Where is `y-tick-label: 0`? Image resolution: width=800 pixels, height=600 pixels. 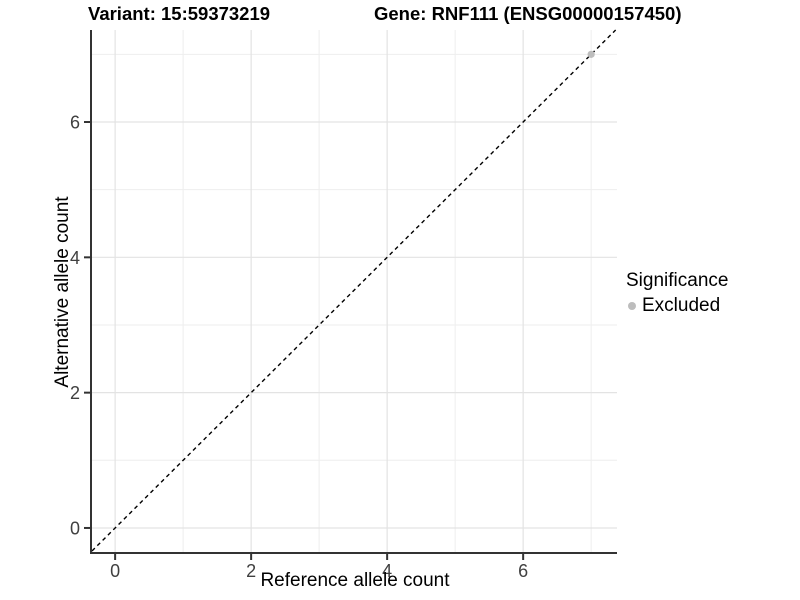
y-tick-label: 0 is located at coordinates (75, 528).